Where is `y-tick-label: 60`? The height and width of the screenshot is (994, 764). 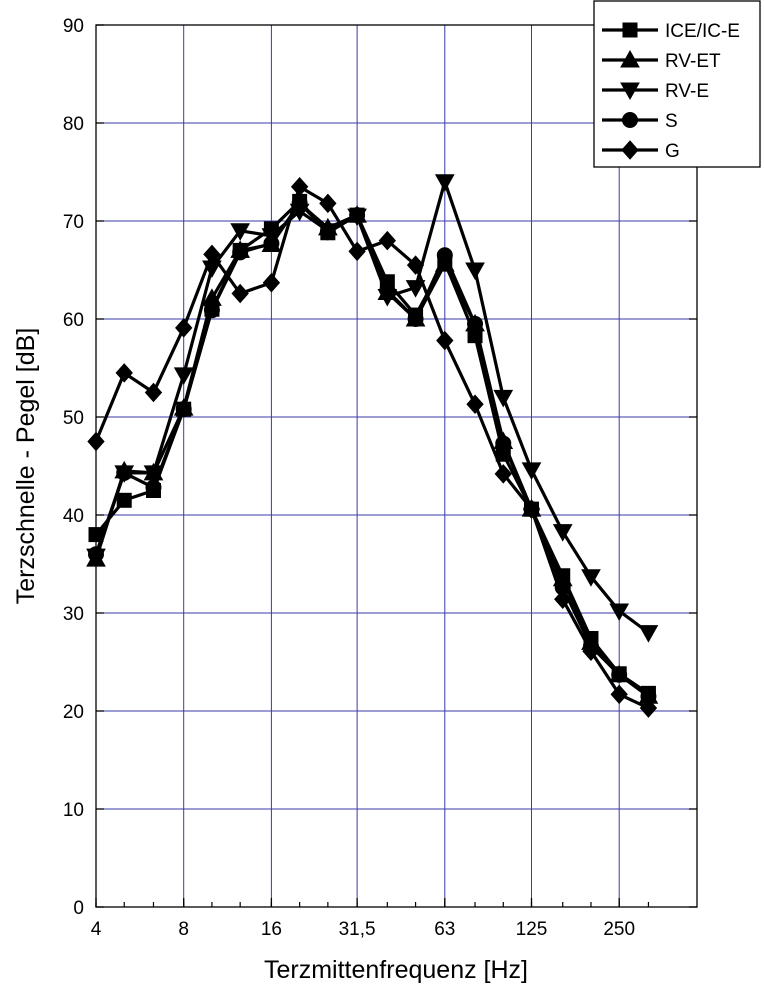
y-tick-label: 60 is located at coordinates (73, 320).